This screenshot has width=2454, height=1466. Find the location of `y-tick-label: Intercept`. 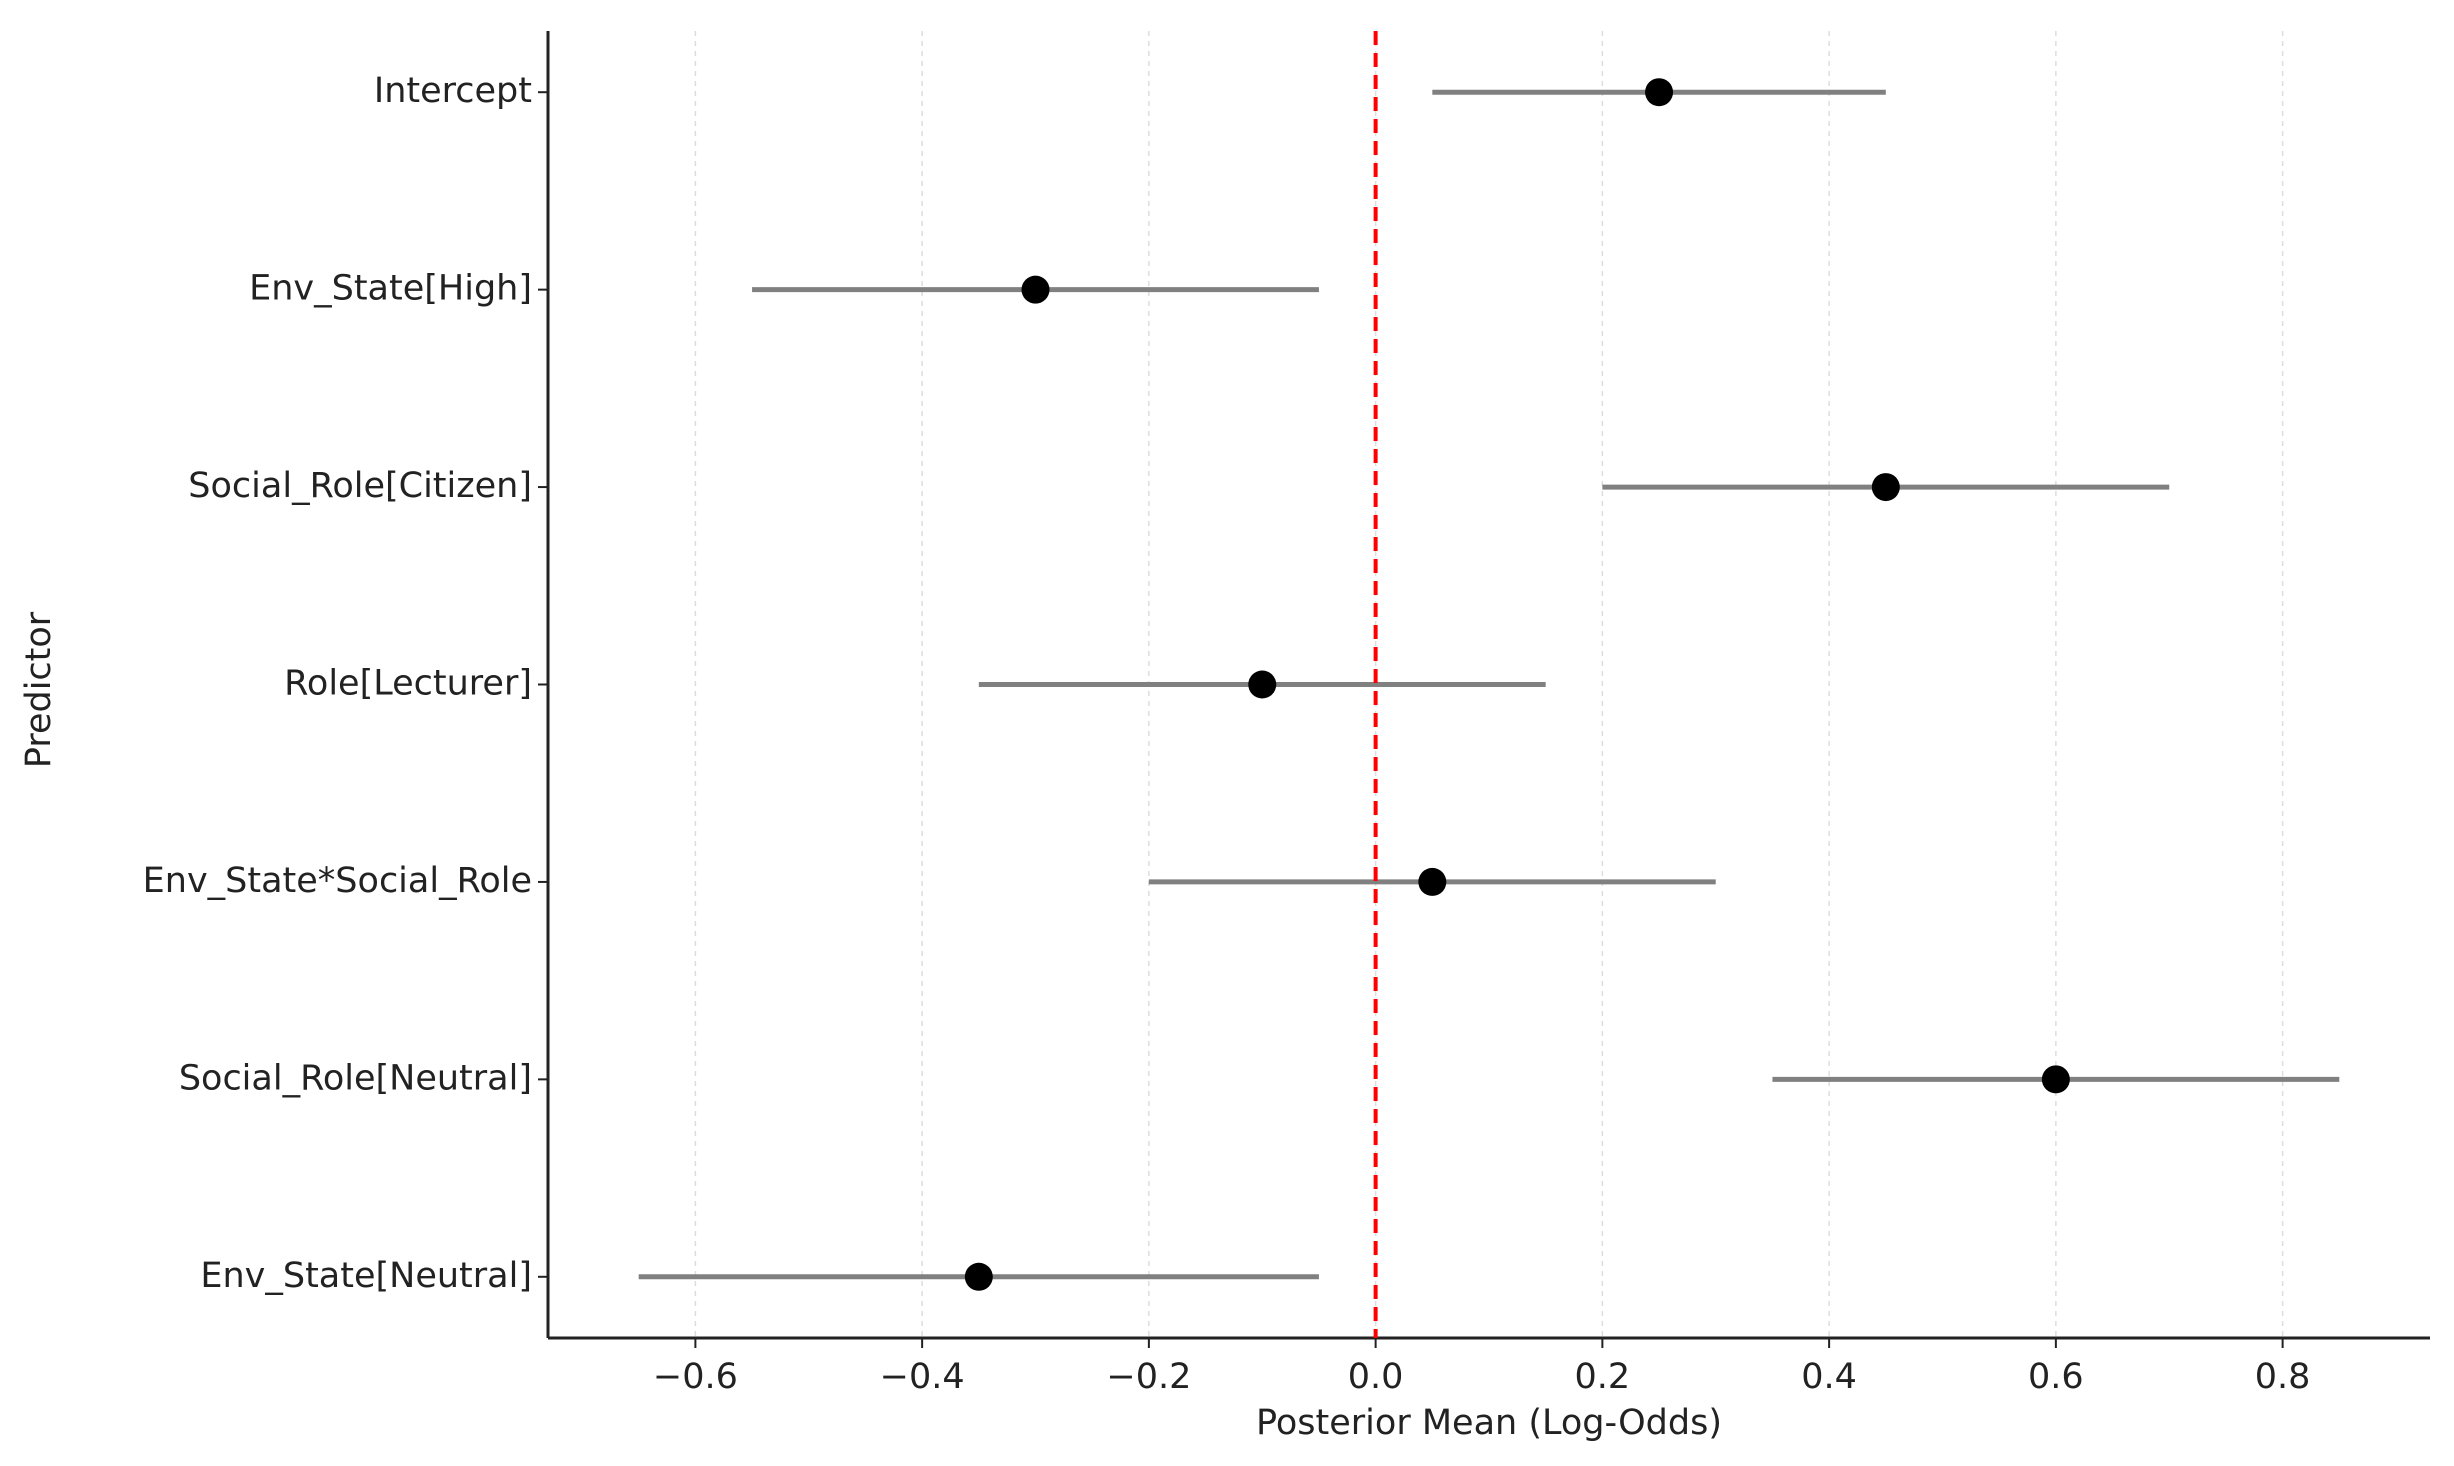

y-tick-label: Intercept is located at coordinates (453, 91).